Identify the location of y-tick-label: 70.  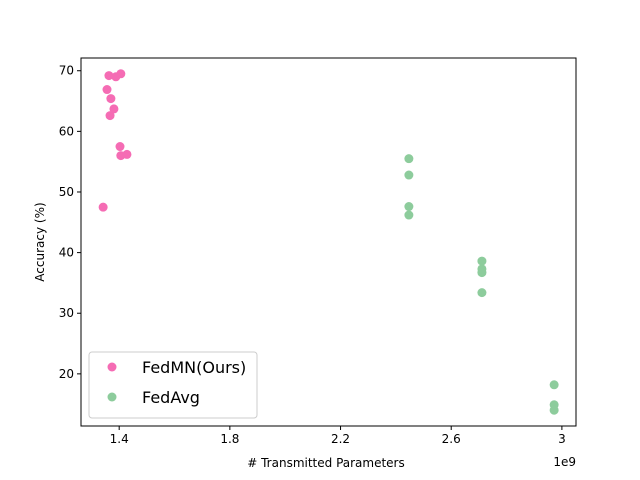
(66, 71).